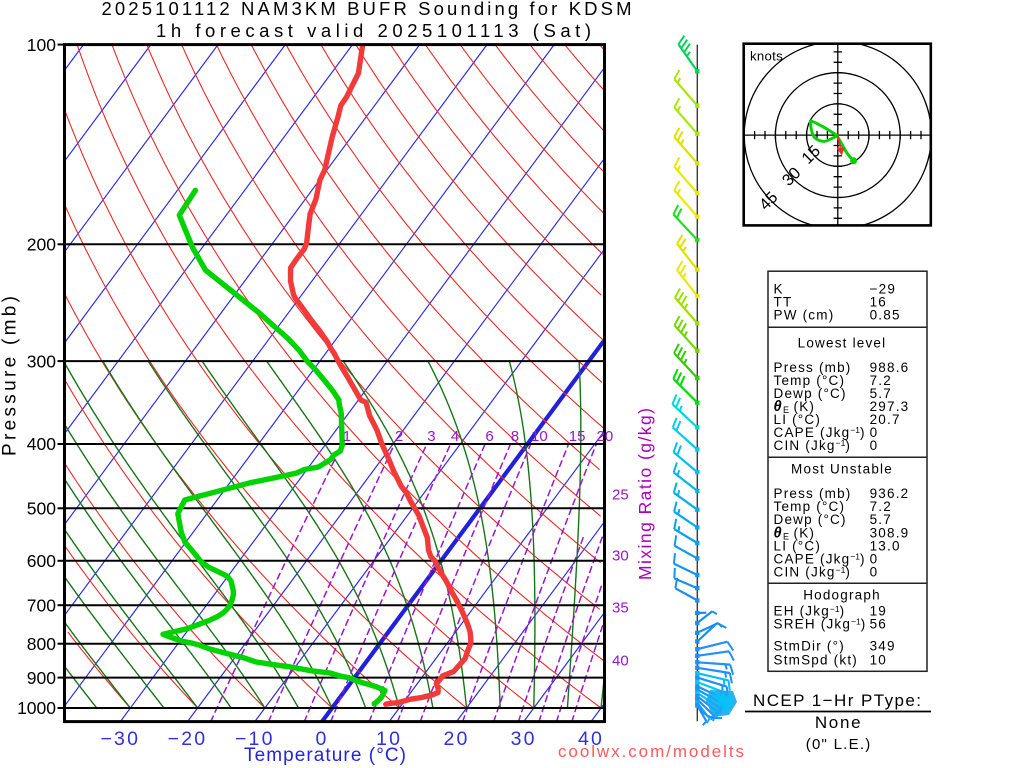 The height and width of the screenshot is (768, 1024). I want to click on svg-text: 16, so click(878, 302).